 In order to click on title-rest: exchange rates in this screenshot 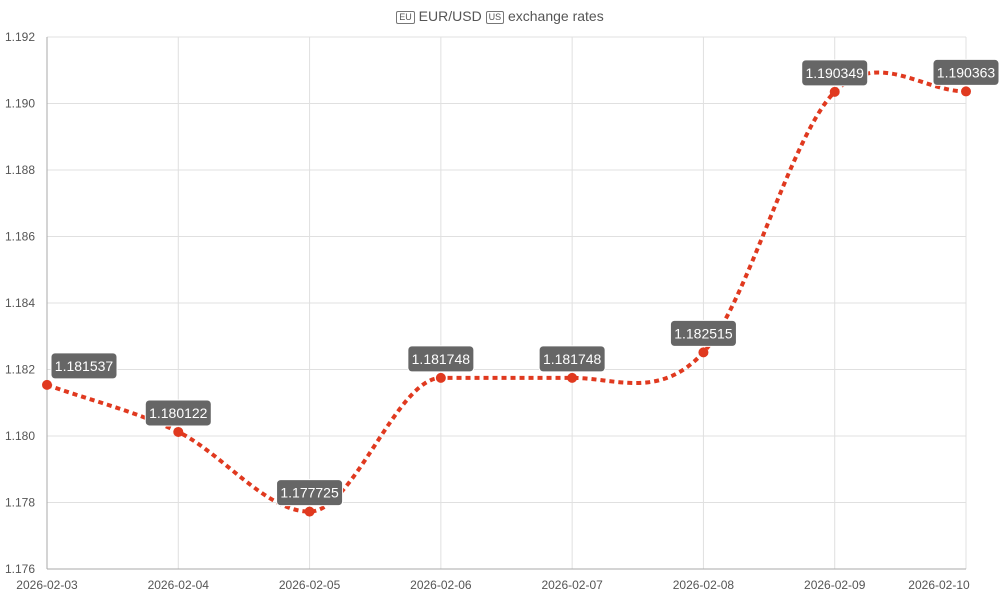, I will do `click(555, 16)`.